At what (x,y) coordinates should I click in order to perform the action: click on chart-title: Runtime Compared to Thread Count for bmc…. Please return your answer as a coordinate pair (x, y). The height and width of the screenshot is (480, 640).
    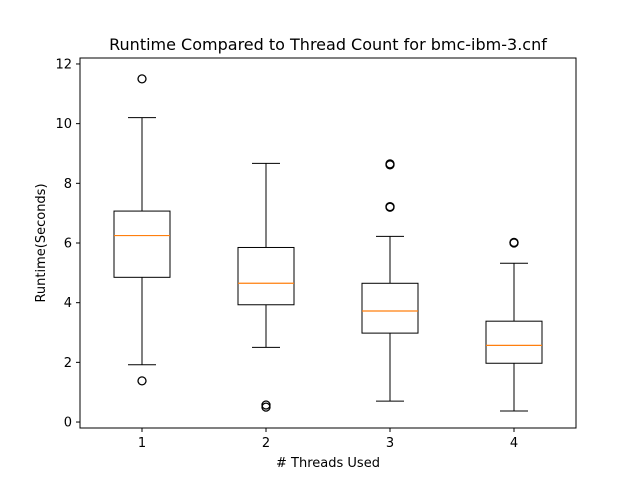
    Looking at the image, I should click on (328, 44).